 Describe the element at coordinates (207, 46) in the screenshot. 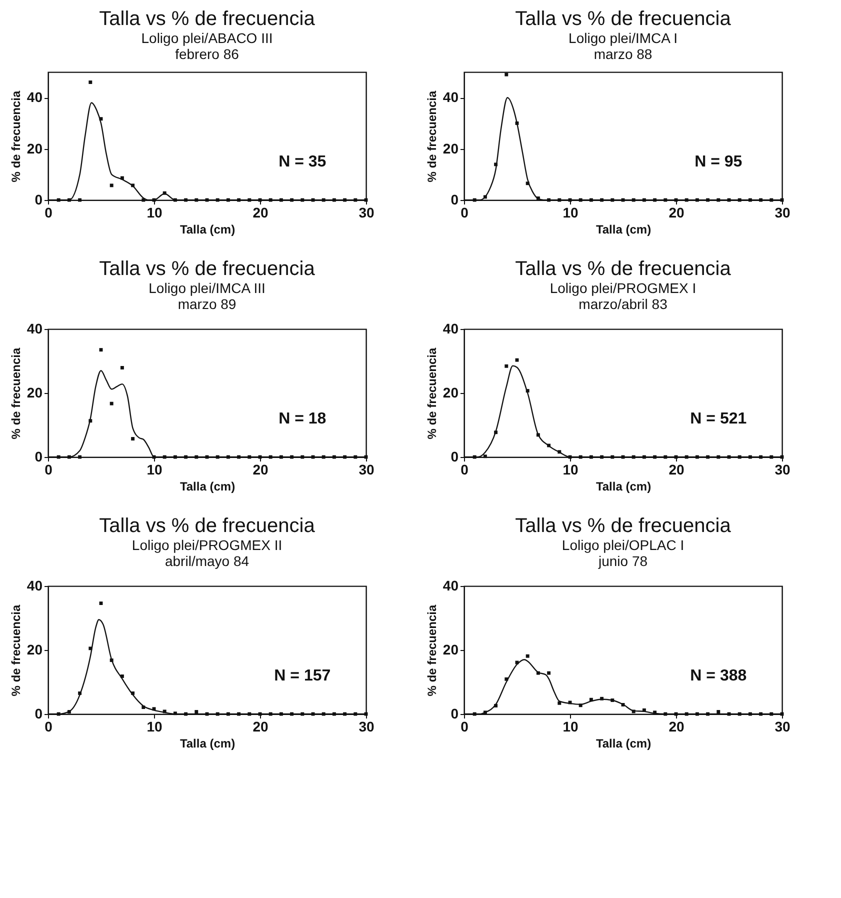

I see `chart-subtitle: Loligo plei/ABACO III febrero 86` at that location.